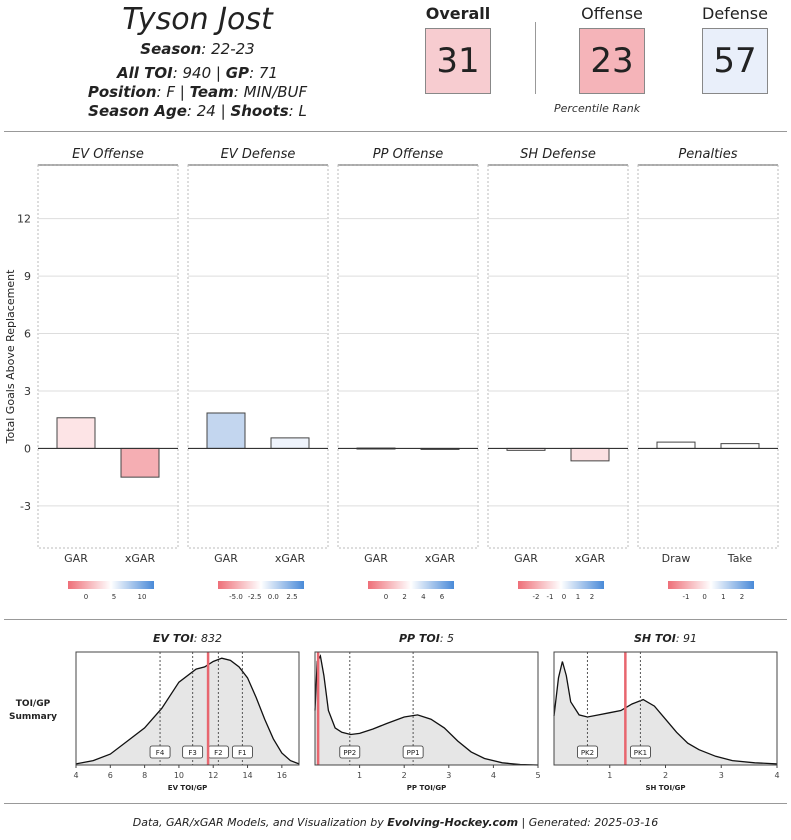 The height and width of the screenshot is (840, 791). I want to click on toi-panel-title: PP TOI: 5, so click(426, 638).